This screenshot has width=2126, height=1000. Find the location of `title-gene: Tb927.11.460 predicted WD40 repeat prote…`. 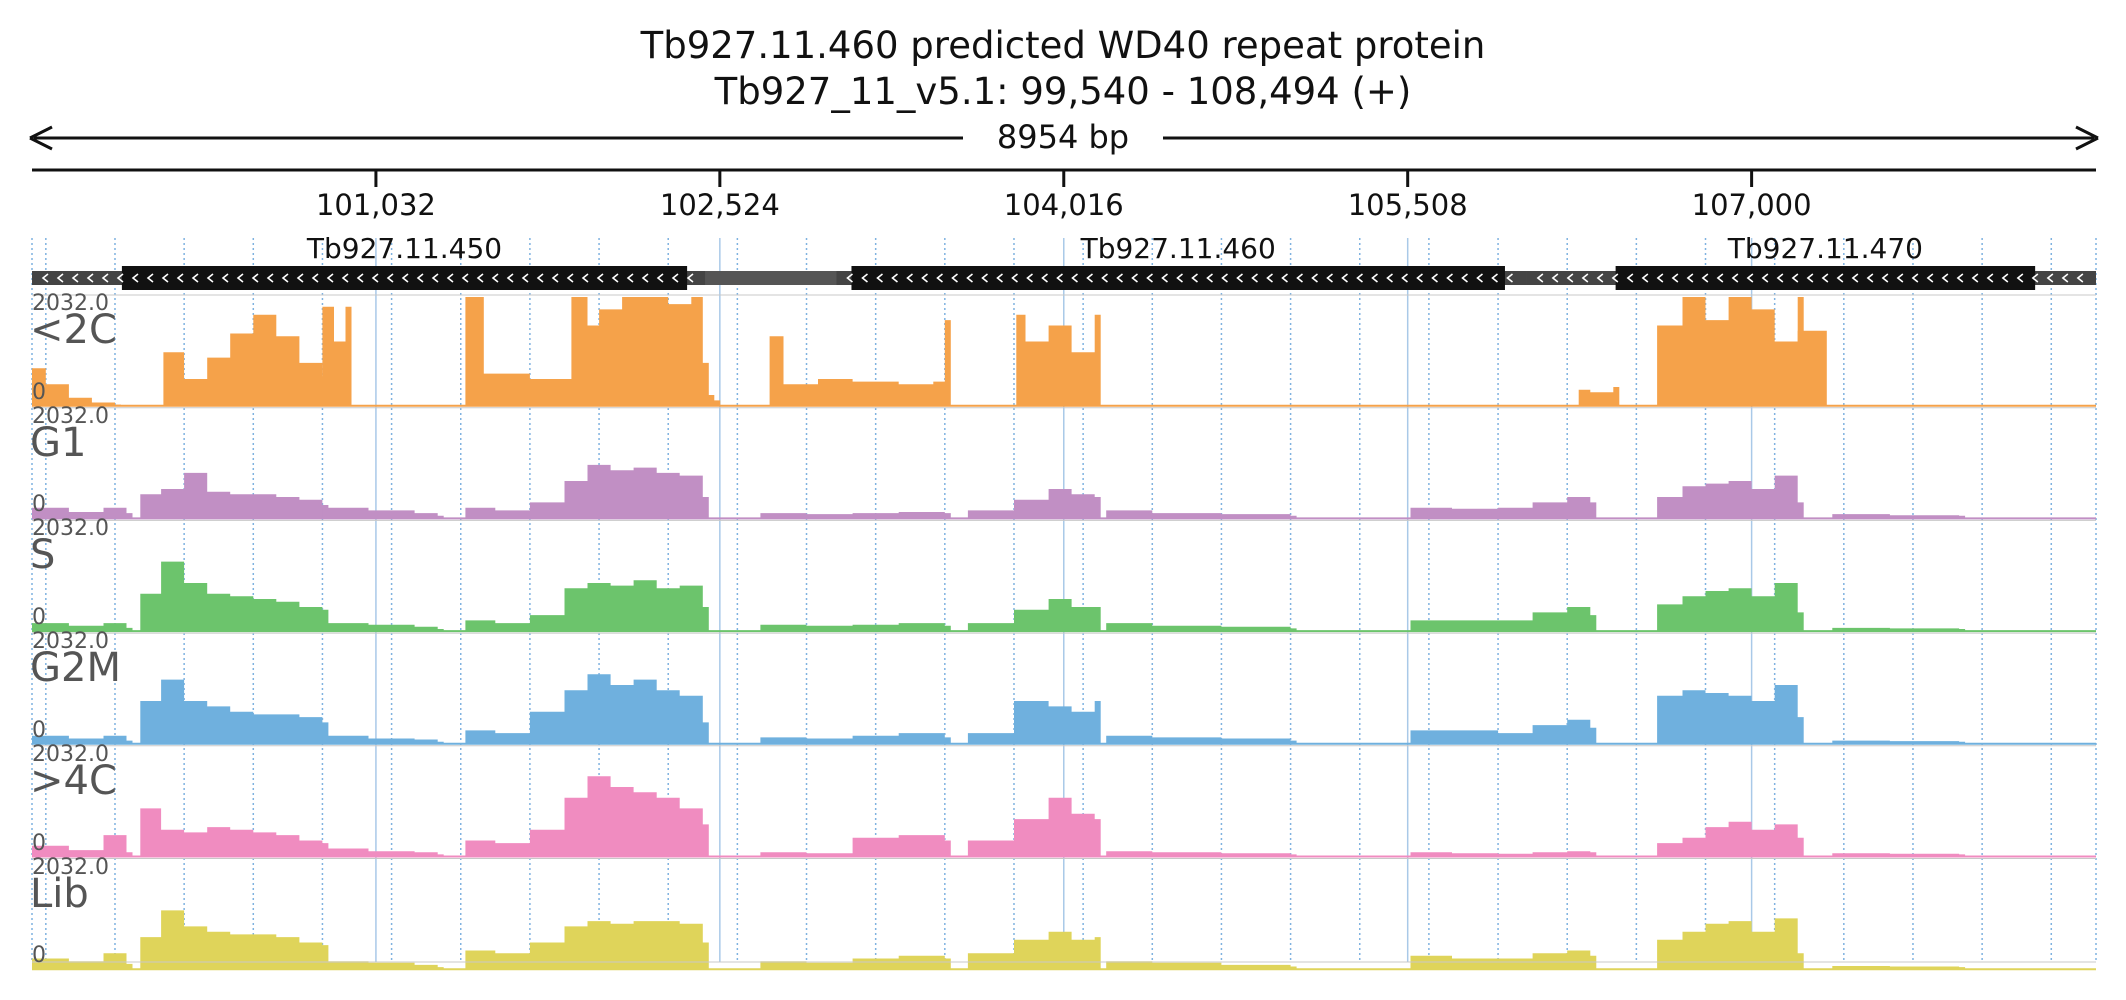

title-gene: Tb927.11.460 predicted WD40 repeat prote… is located at coordinates (1063, 45).